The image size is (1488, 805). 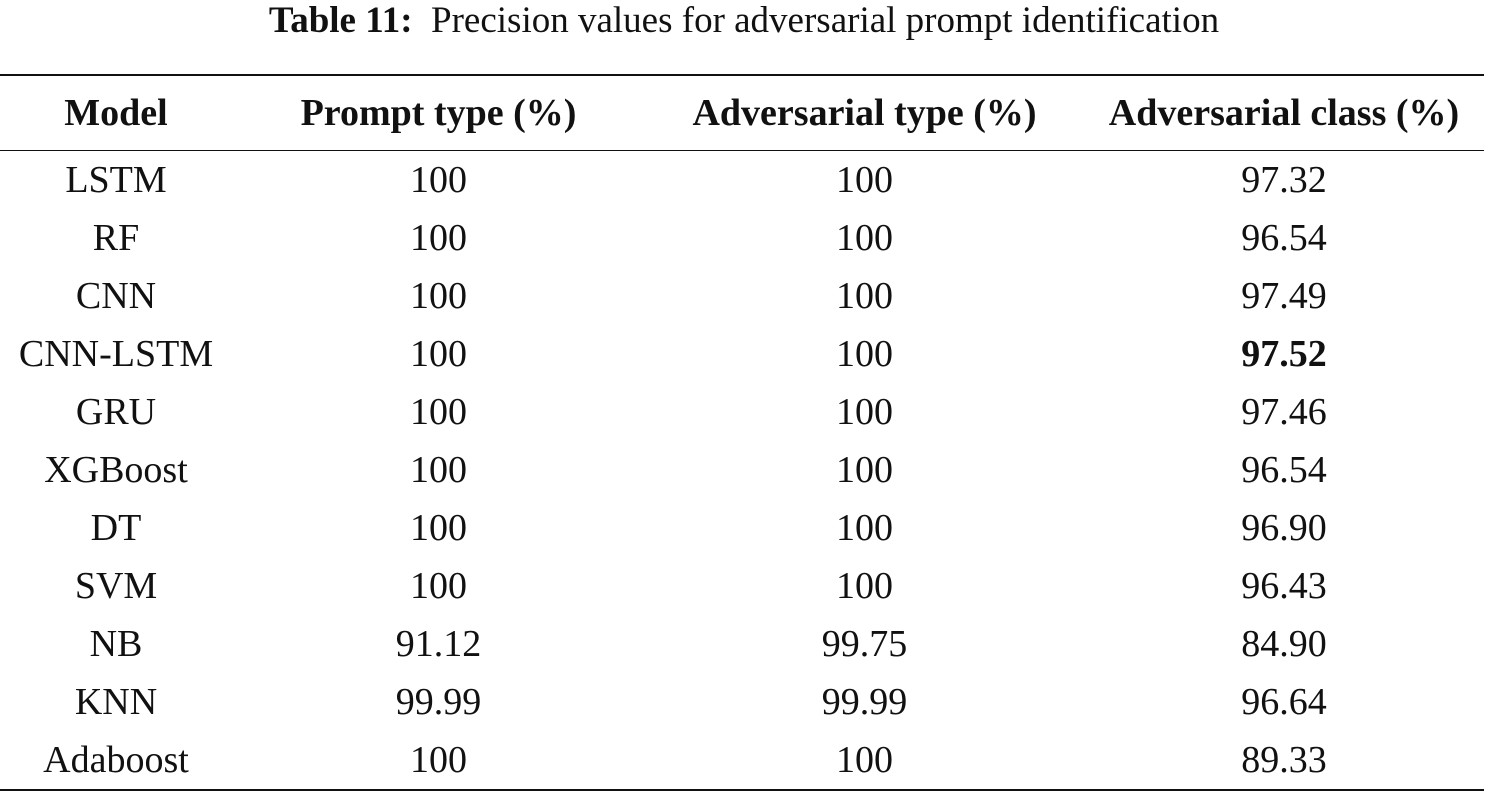 I want to click on table-row: GRU 100 100 97.46, so click(x=742, y=412).